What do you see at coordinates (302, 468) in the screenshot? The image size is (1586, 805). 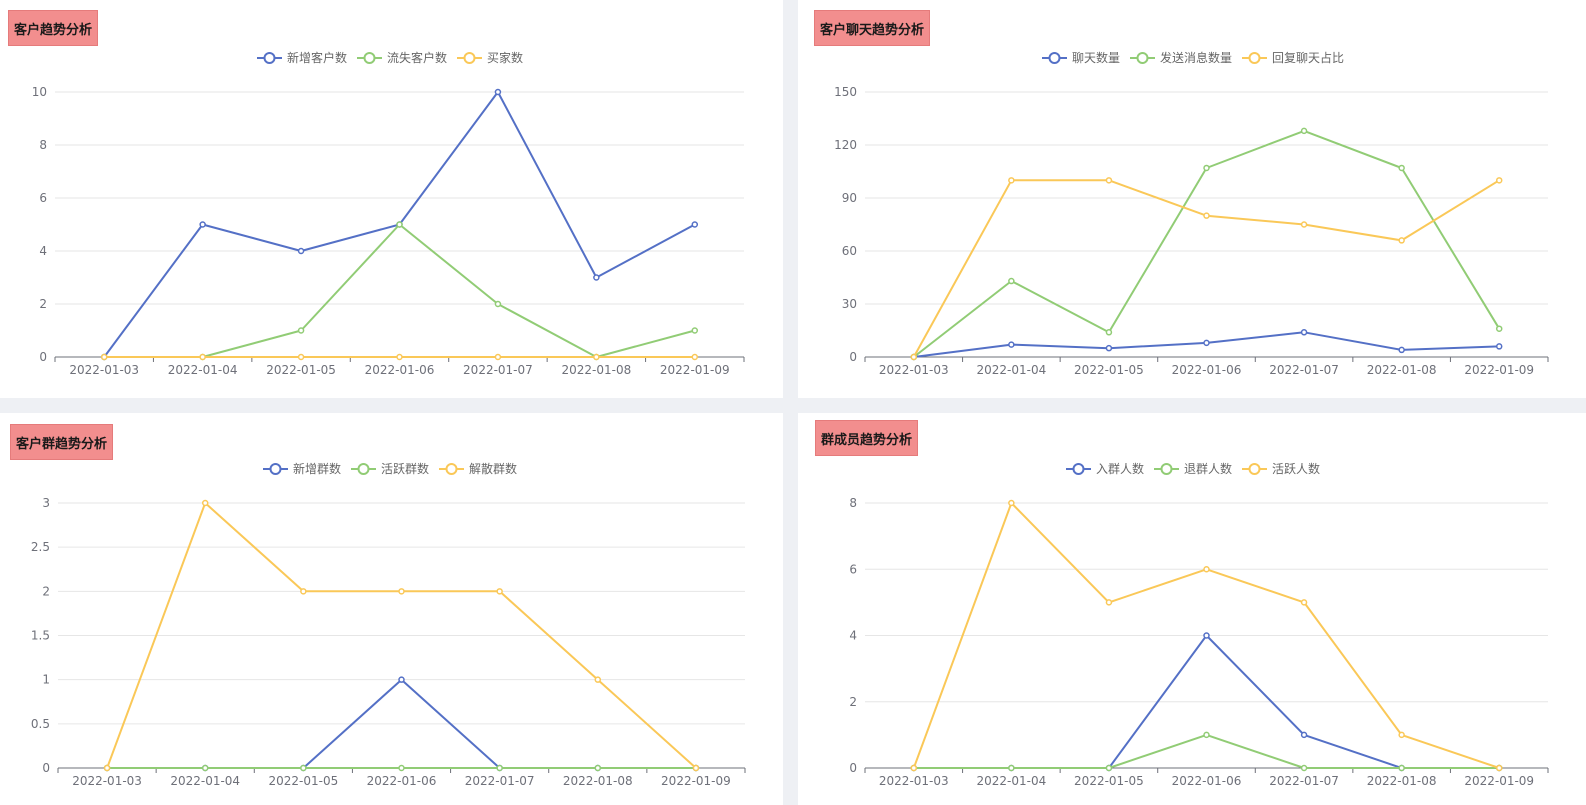 I see `legend-item: 新增群数` at bounding box center [302, 468].